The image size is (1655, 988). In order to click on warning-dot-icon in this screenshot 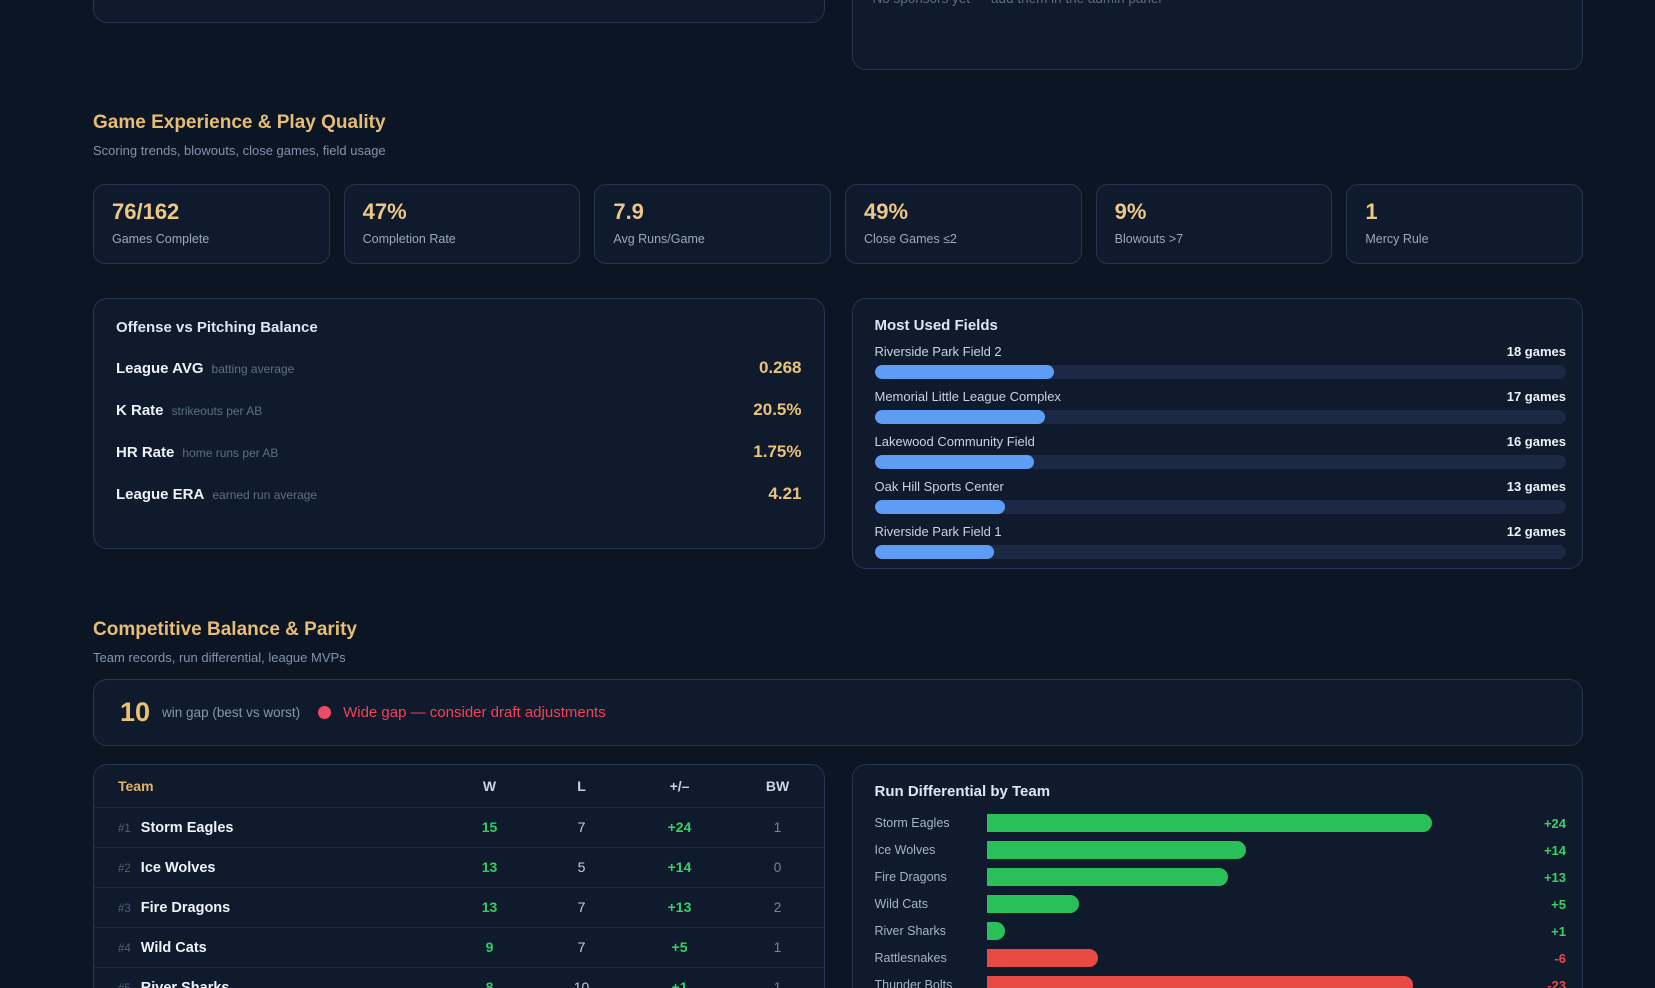, I will do `click(325, 712)`.